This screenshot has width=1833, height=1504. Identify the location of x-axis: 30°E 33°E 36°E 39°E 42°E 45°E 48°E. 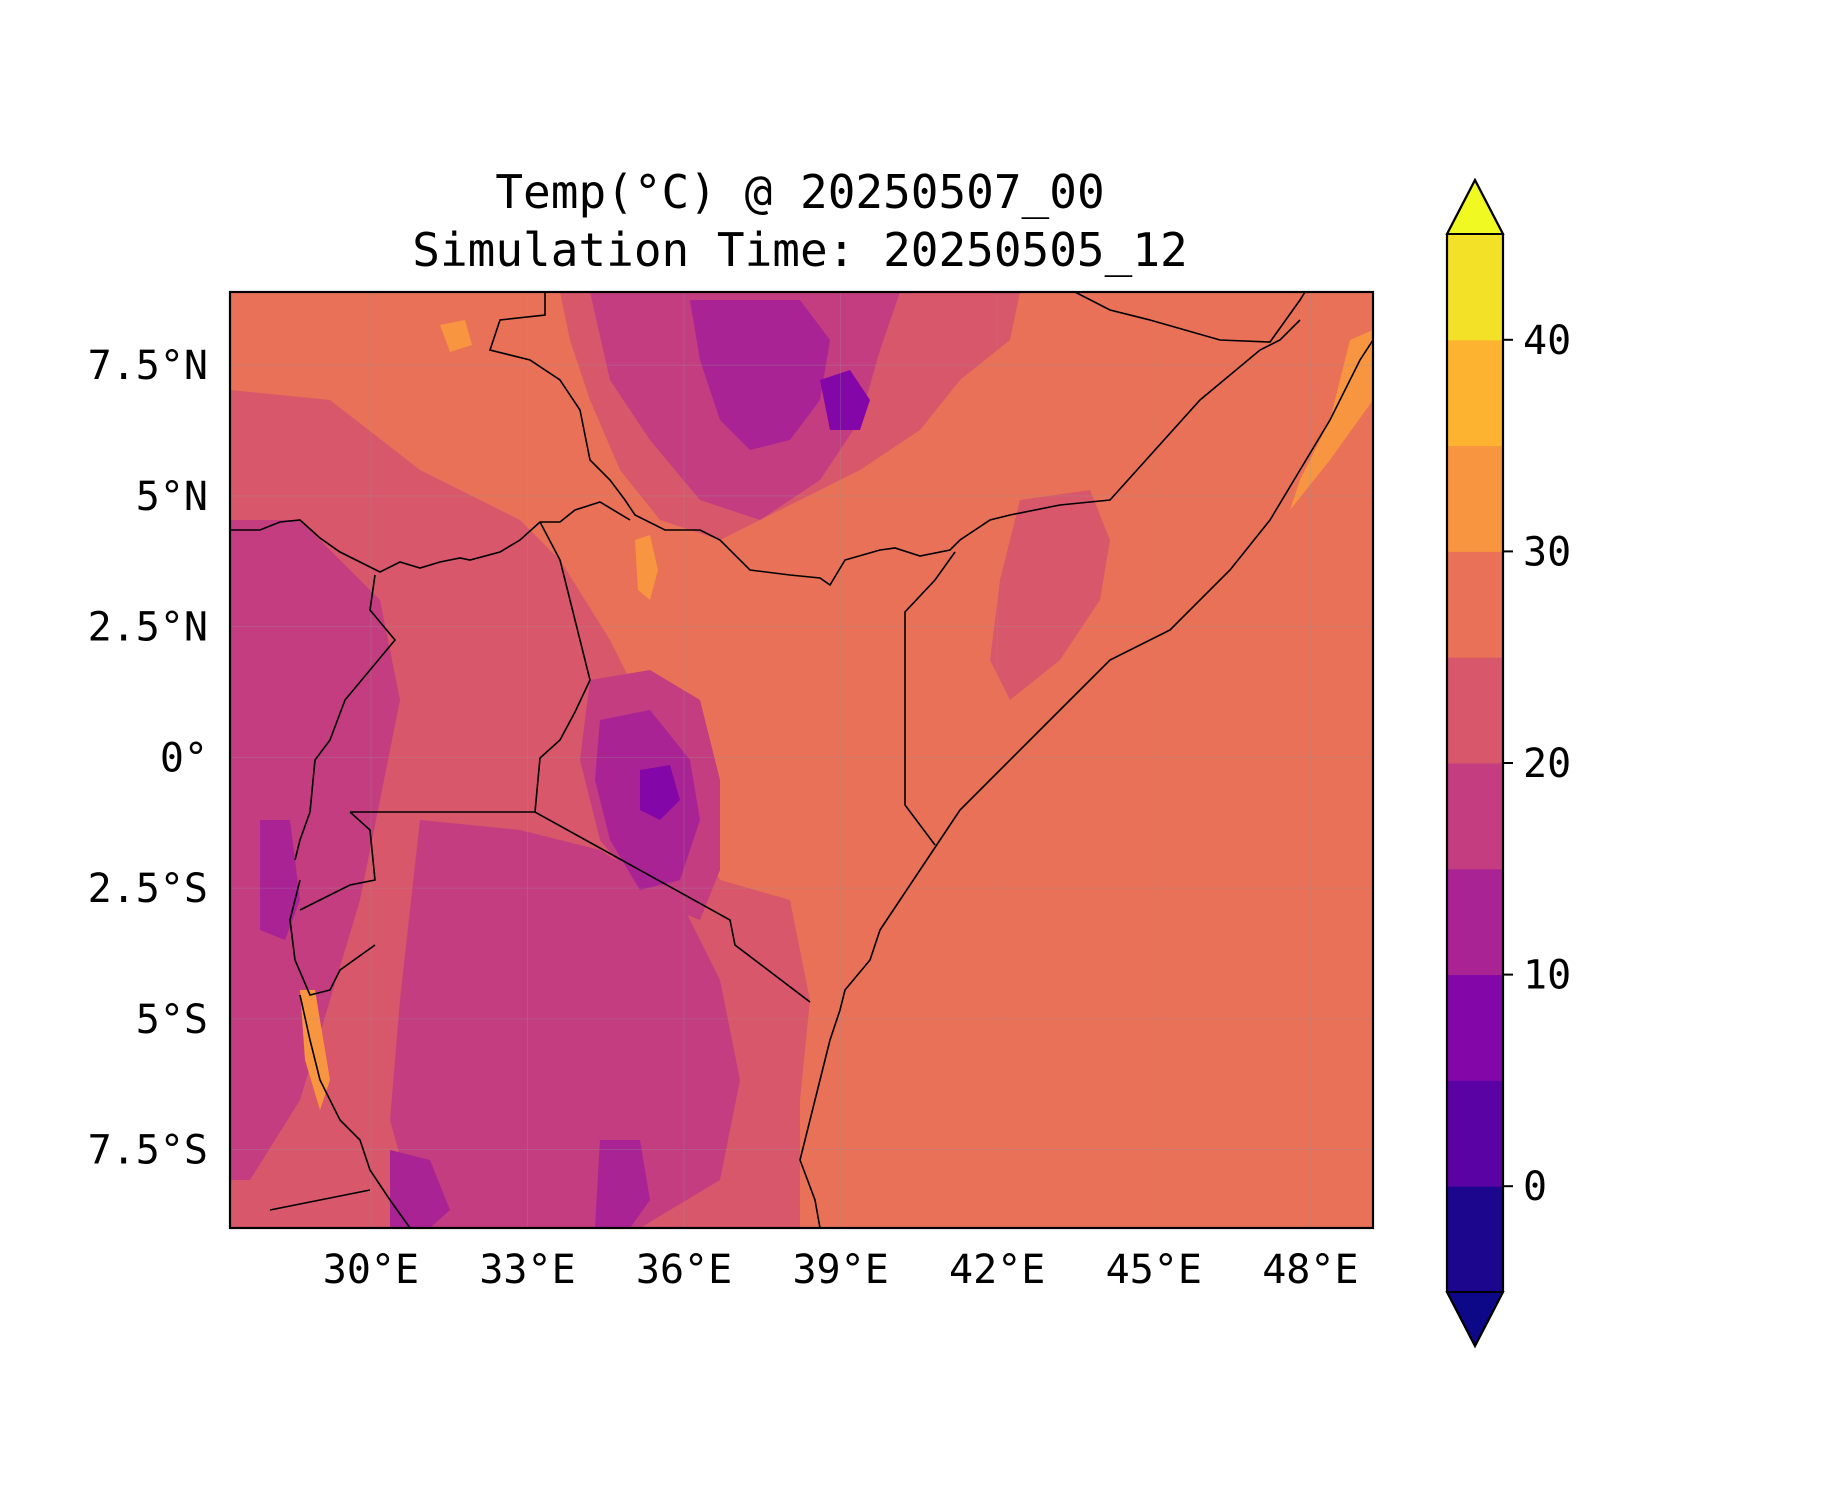
(841, 1270).